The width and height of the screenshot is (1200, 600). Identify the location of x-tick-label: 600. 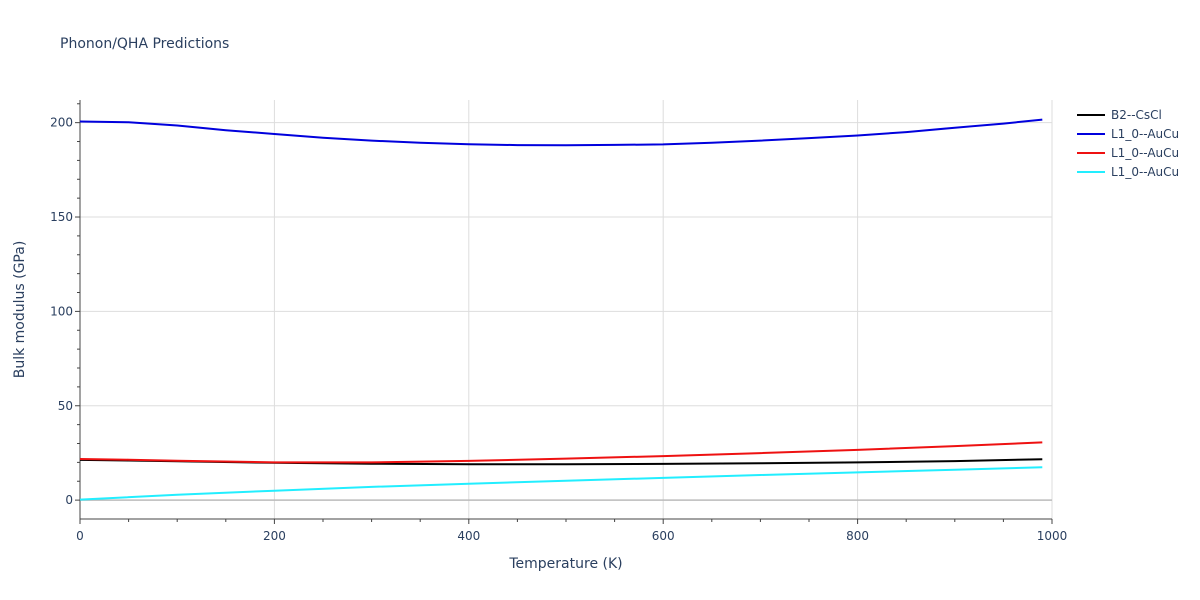
(663, 536).